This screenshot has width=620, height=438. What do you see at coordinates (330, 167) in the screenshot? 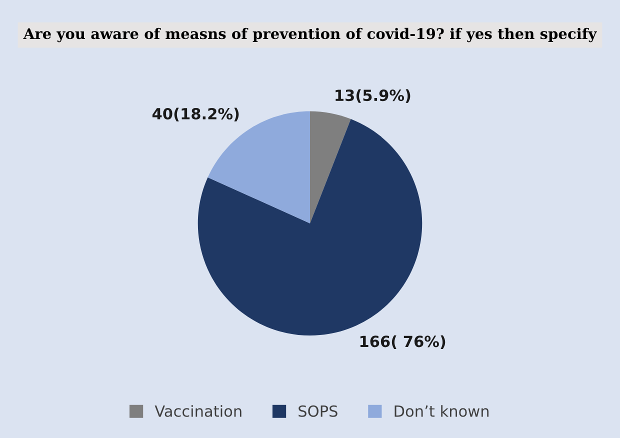
I see `pie-slice` at bounding box center [330, 167].